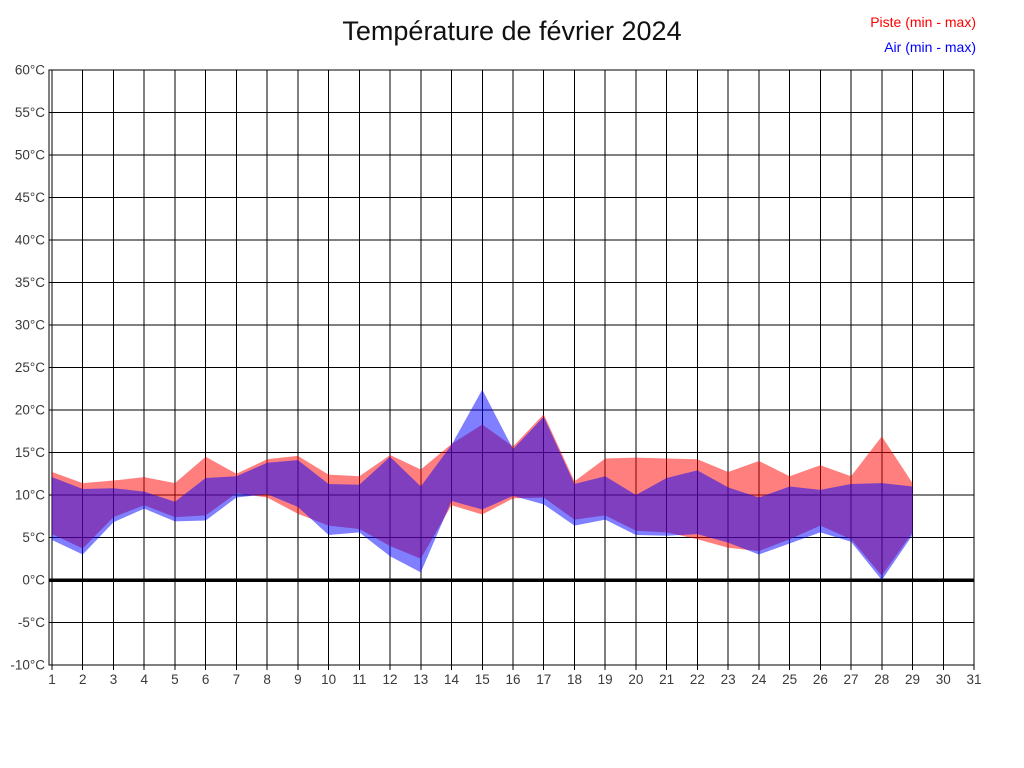 The image size is (1024, 768). What do you see at coordinates (930, 47) in the screenshot?
I see `legend-air-label: Air (min - max)` at bounding box center [930, 47].